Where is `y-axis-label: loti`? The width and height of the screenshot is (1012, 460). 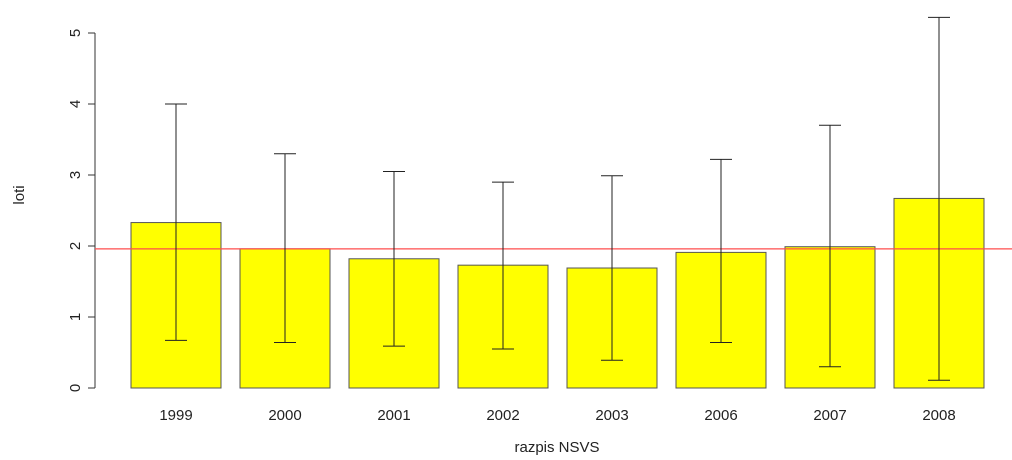
y-axis-label: loti is located at coordinates (19, 194).